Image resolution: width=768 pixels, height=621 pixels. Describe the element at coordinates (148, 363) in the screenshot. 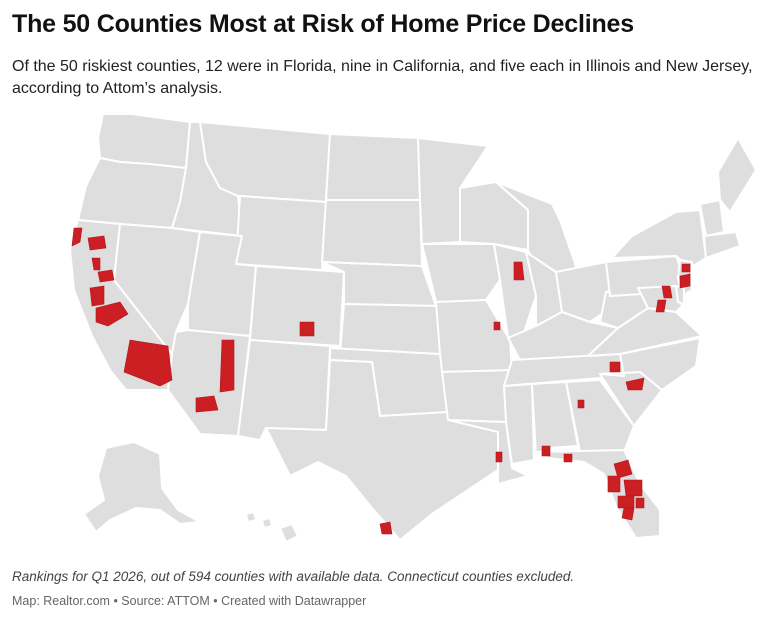

I see `county-san-bernardino` at that location.